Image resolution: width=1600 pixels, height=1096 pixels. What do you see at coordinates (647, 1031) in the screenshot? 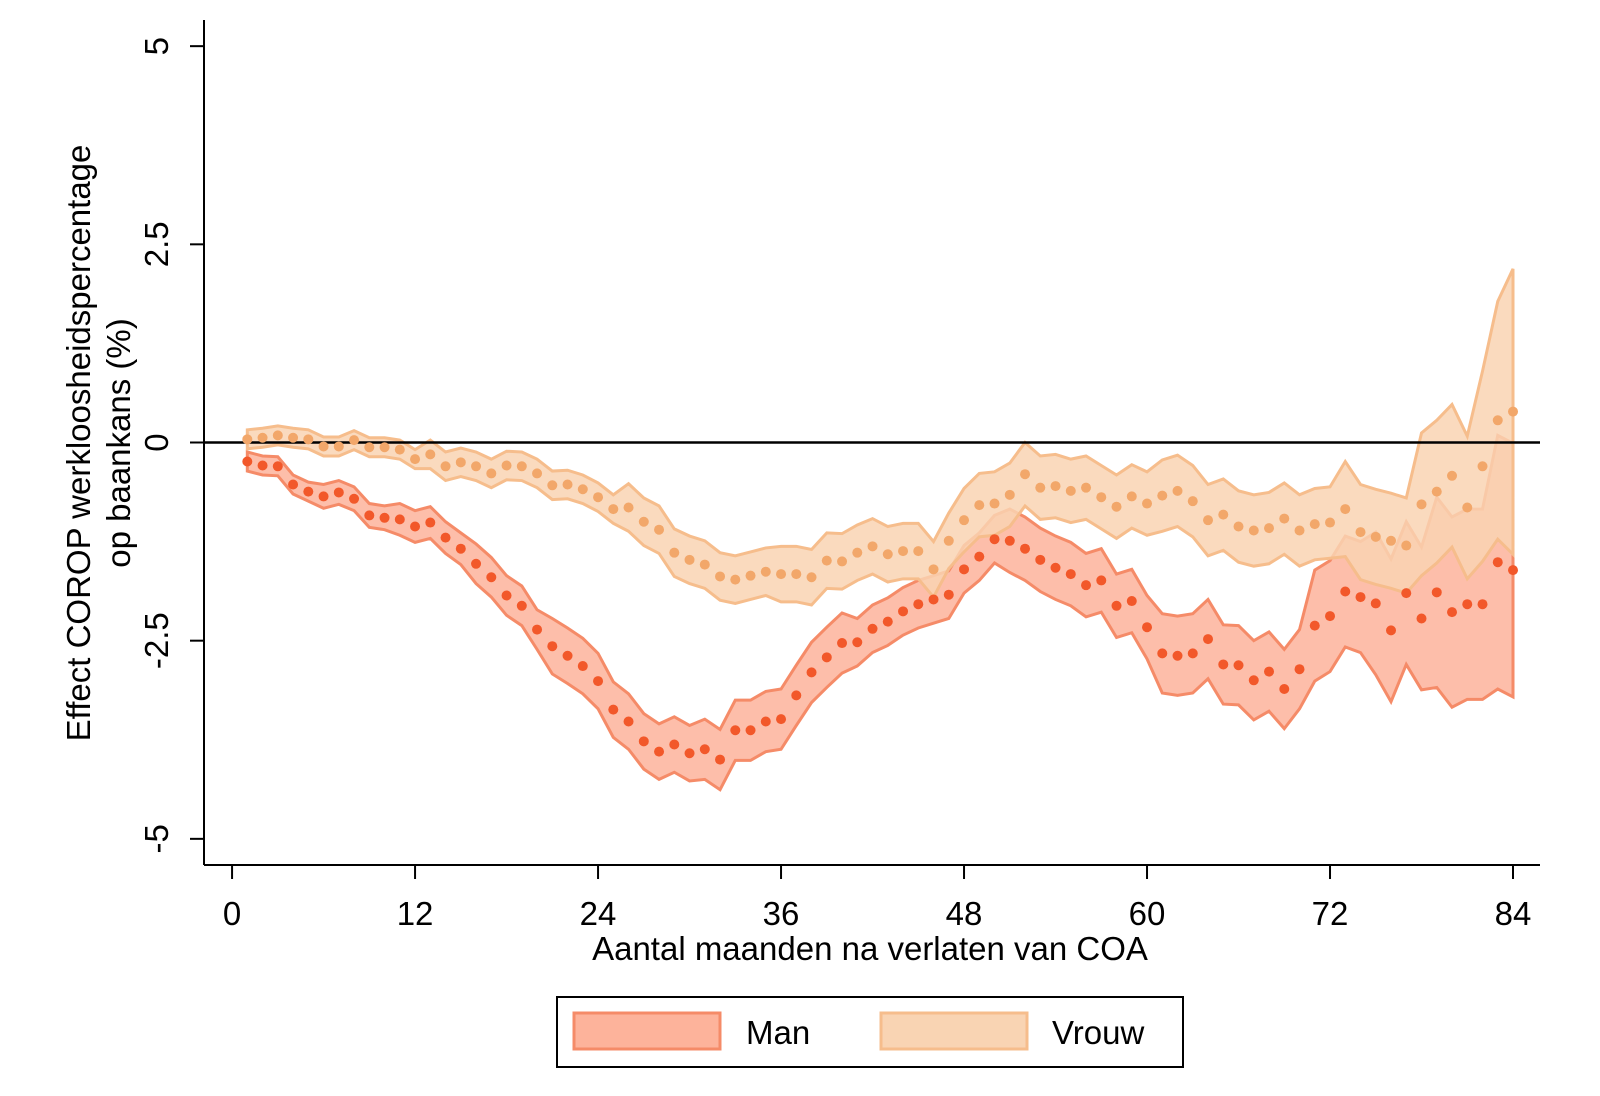
I see `legend-swatch` at bounding box center [647, 1031].